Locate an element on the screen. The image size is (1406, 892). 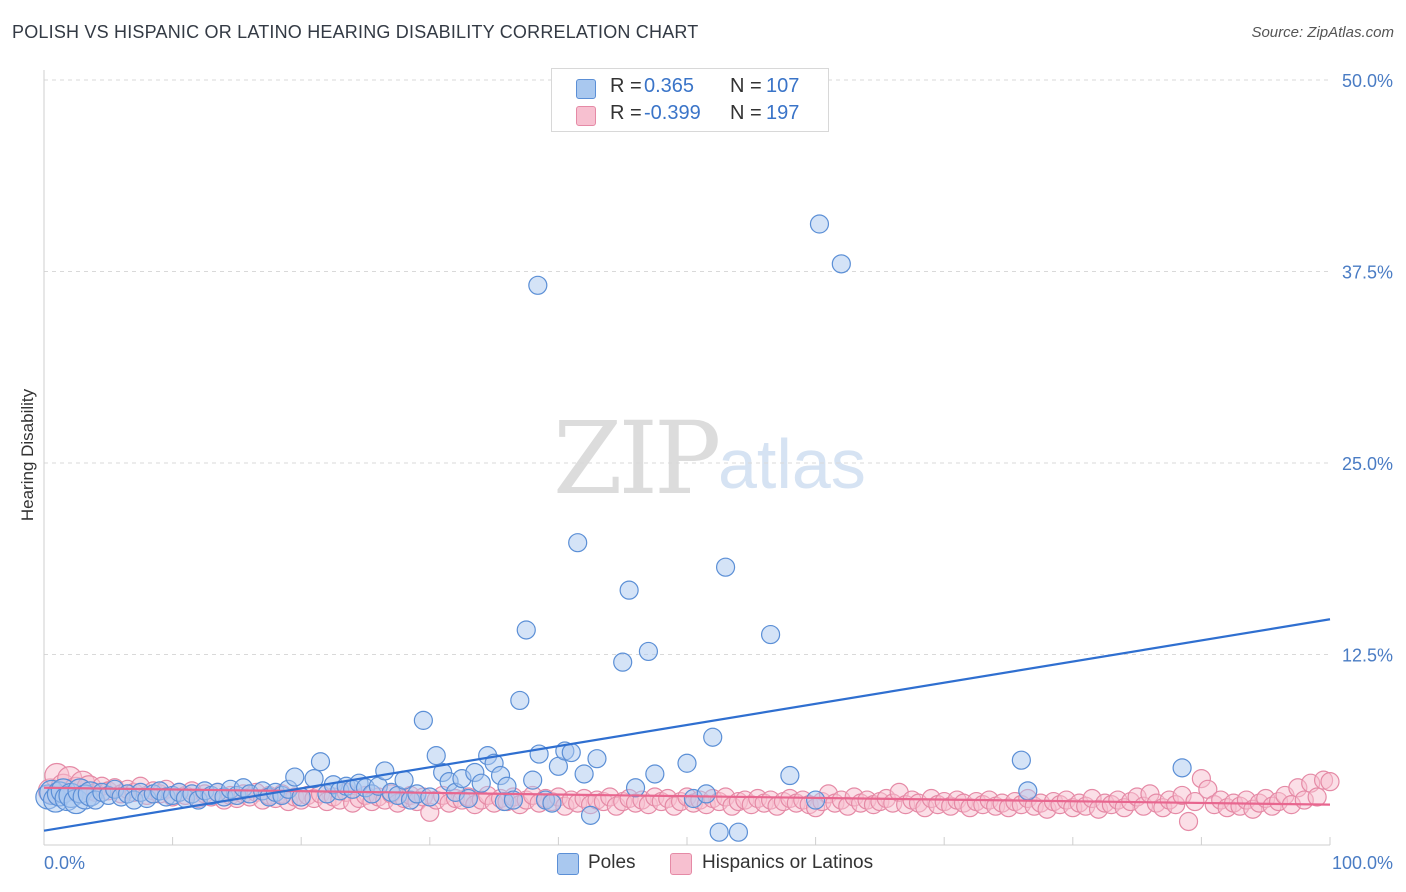
watermark-zip: ZIP is located at coordinates (637, 458).